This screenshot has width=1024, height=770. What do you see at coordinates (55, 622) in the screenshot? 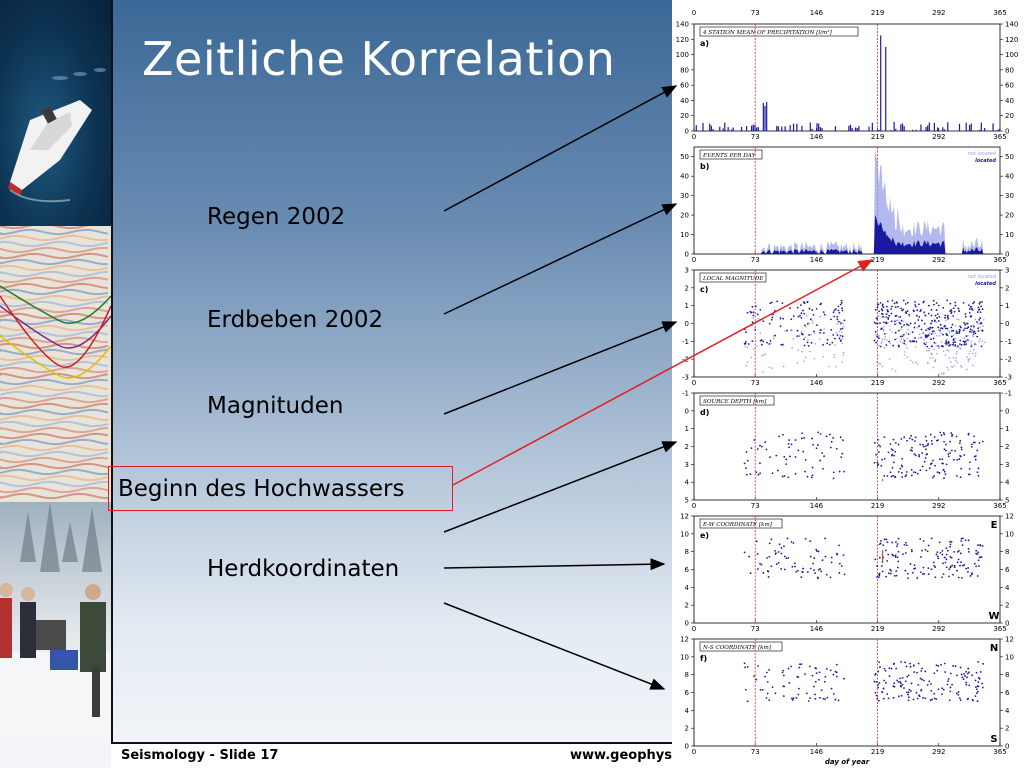
I see `field-work-photo` at bounding box center [55, 622].